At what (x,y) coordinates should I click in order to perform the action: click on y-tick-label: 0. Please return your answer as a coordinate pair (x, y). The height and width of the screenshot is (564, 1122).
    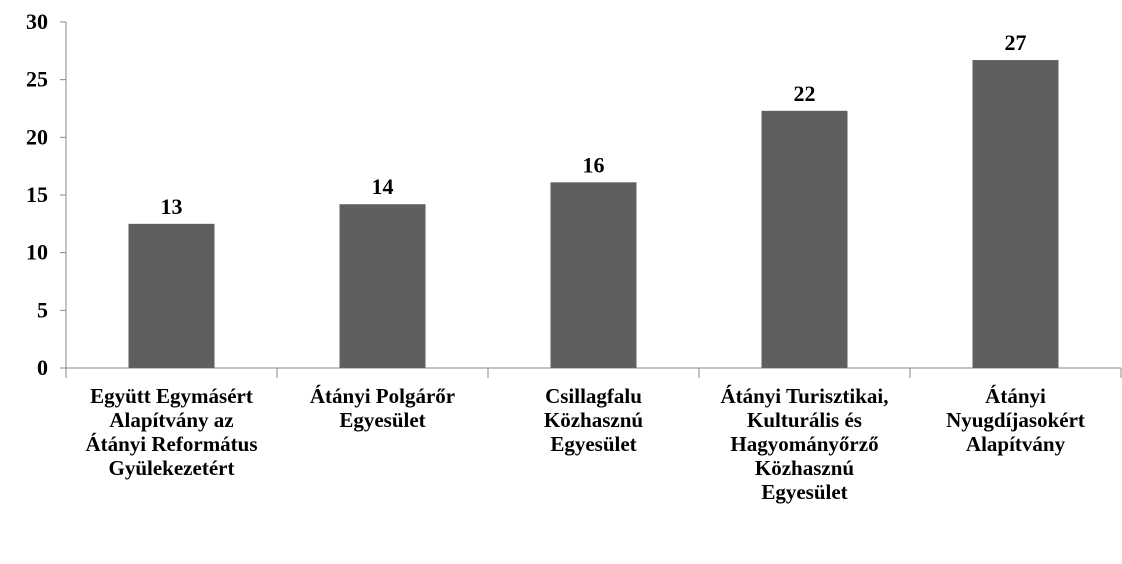
    Looking at the image, I should click on (42, 367).